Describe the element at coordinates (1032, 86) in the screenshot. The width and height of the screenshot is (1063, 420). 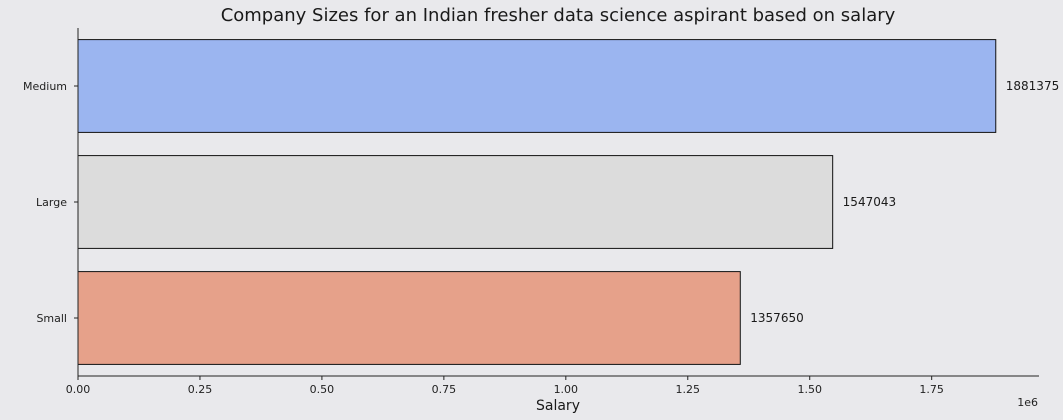
I see `bar-value-label-medium: 1881375` at that location.